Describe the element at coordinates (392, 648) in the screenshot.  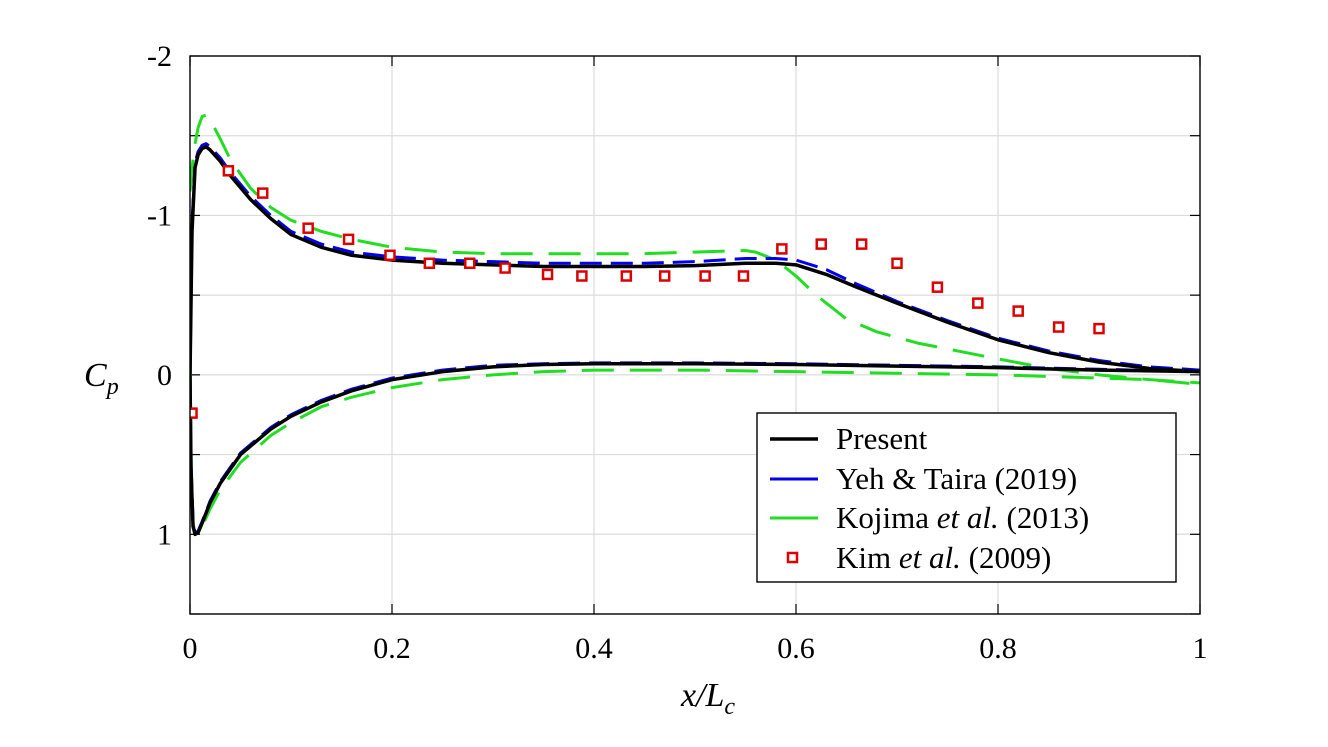
I see `x-tick-label: 0.2` at that location.